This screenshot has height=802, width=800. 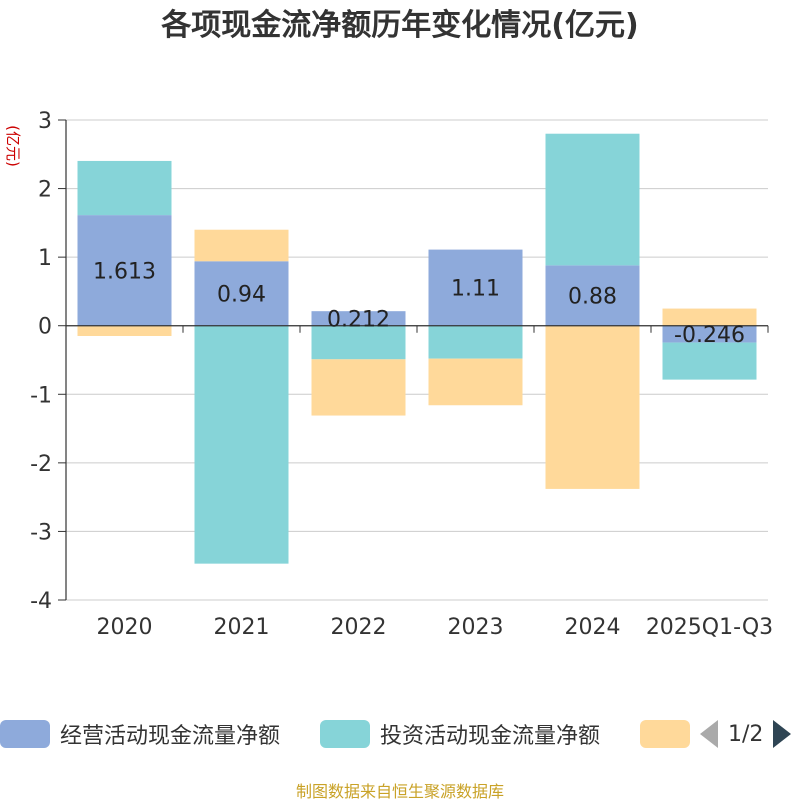 I want to click on data-label-2022: 0.212, so click(x=358, y=319).